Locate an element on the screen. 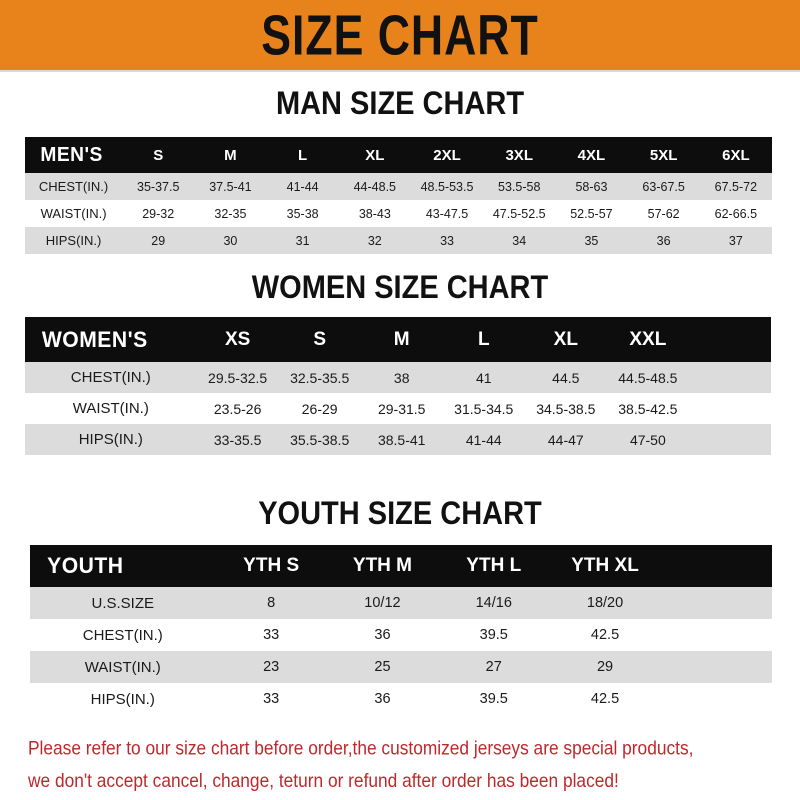 The image size is (800, 800). youth-section-title: YOUTH SIZE CHART is located at coordinates (400, 514).